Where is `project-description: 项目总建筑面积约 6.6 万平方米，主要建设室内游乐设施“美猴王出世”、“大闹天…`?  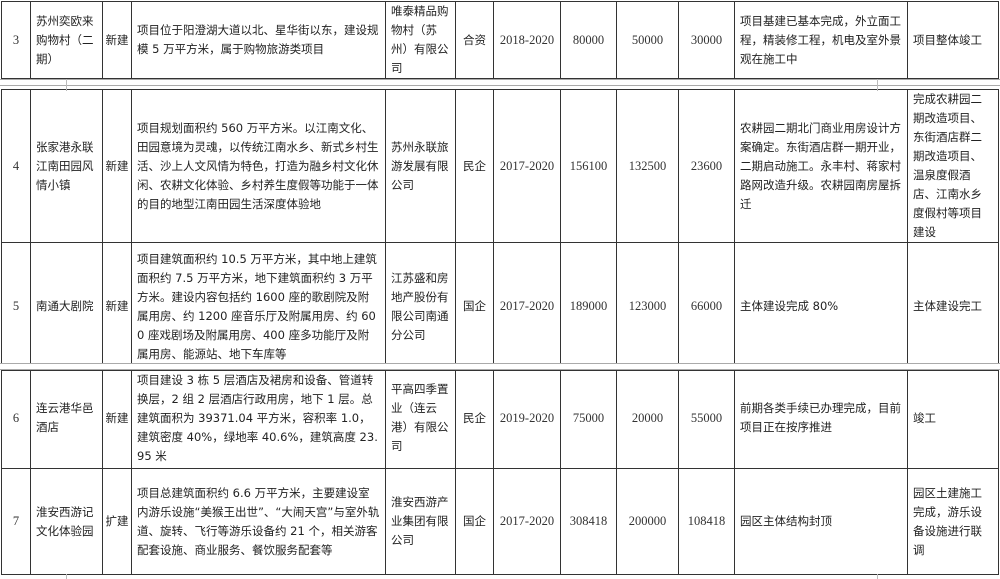 project-description: 项目总建筑面积约 6.6 万平方米，主要建设室内游乐设施“美猴王出世”、“大闹天… is located at coordinates (258, 521).